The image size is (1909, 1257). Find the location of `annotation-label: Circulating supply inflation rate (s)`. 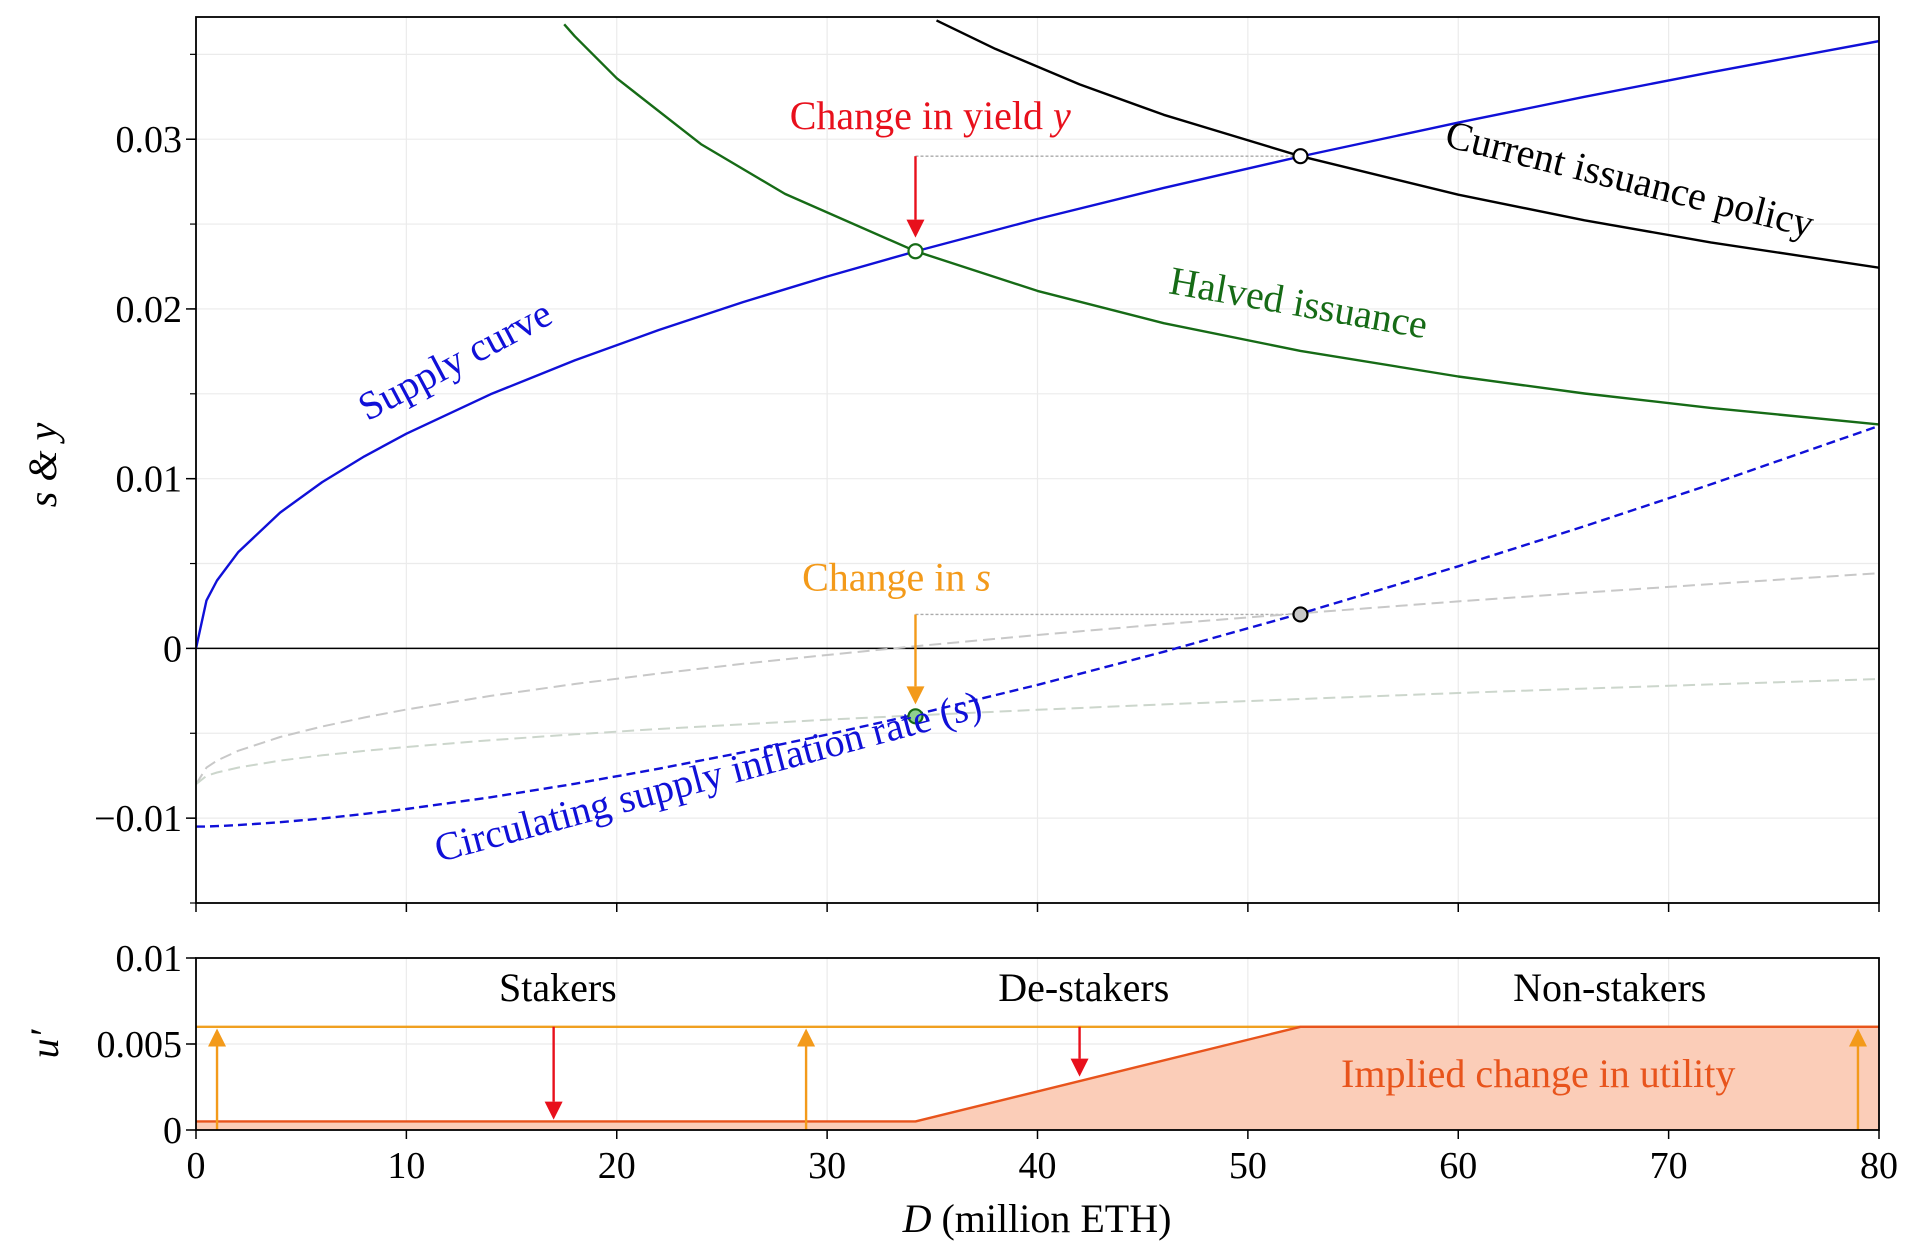

annotation-label: Circulating supply inflation rate (s) is located at coordinates (708, 776).